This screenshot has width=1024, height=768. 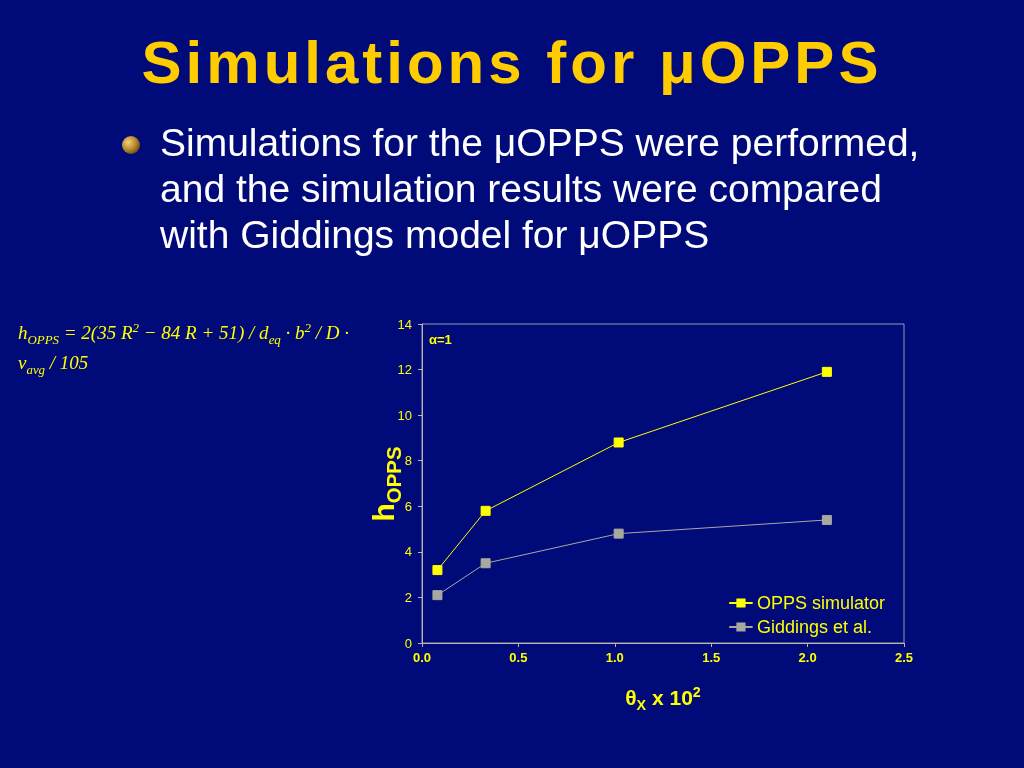 I want to click on legend-label: Giddings et al., so click(x=814, y=627).